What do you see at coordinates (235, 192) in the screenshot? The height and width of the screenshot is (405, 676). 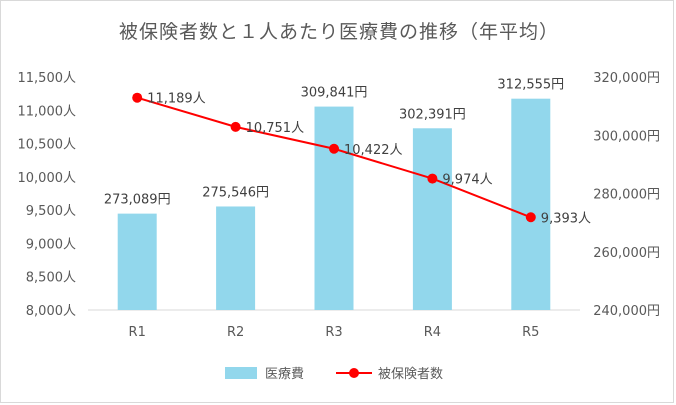 I see `bar-data-label: 275,546円` at bounding box center [235, 192].